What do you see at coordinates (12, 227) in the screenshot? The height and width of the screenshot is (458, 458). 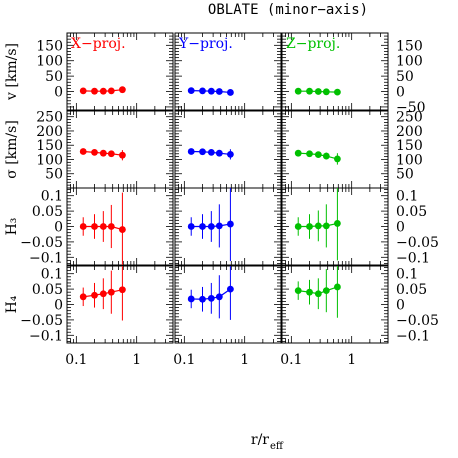 I see `y-axis-label: H₃` at bounding box center [12, 227].